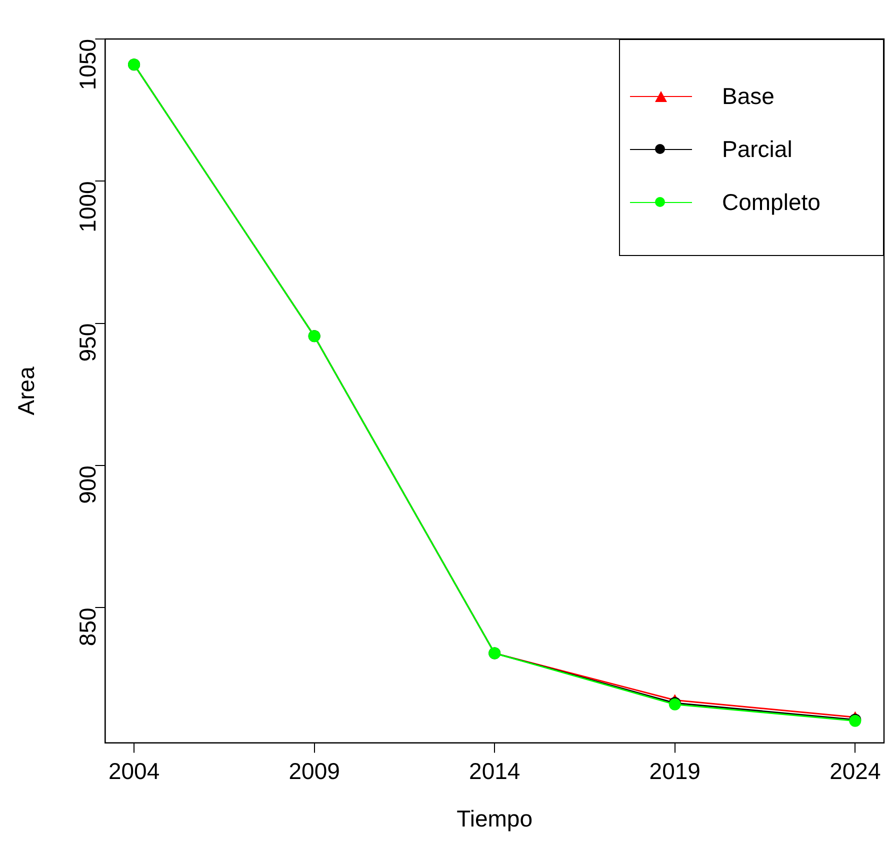 The width and height of the screenshot is (890, 844). Describe the element at coordinates (87, 64) in the screenshot. I see `y-tick-label: 1050` at that location.